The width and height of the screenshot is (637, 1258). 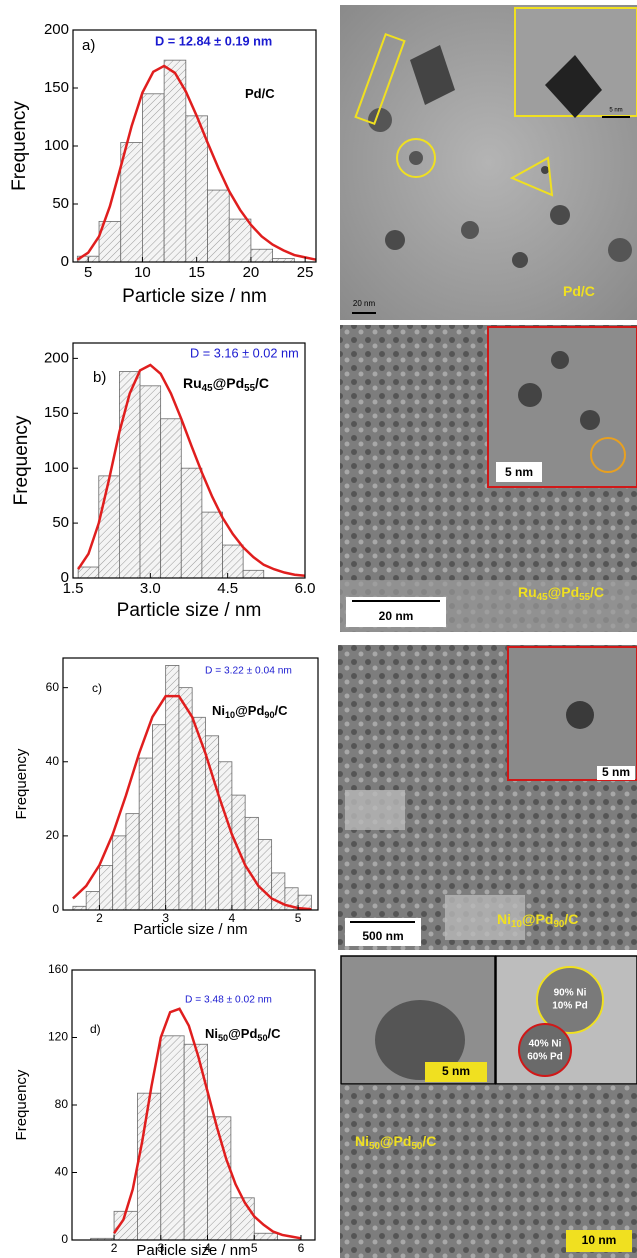 I want to click on panel-label: d), so click(x=95, y=1029).